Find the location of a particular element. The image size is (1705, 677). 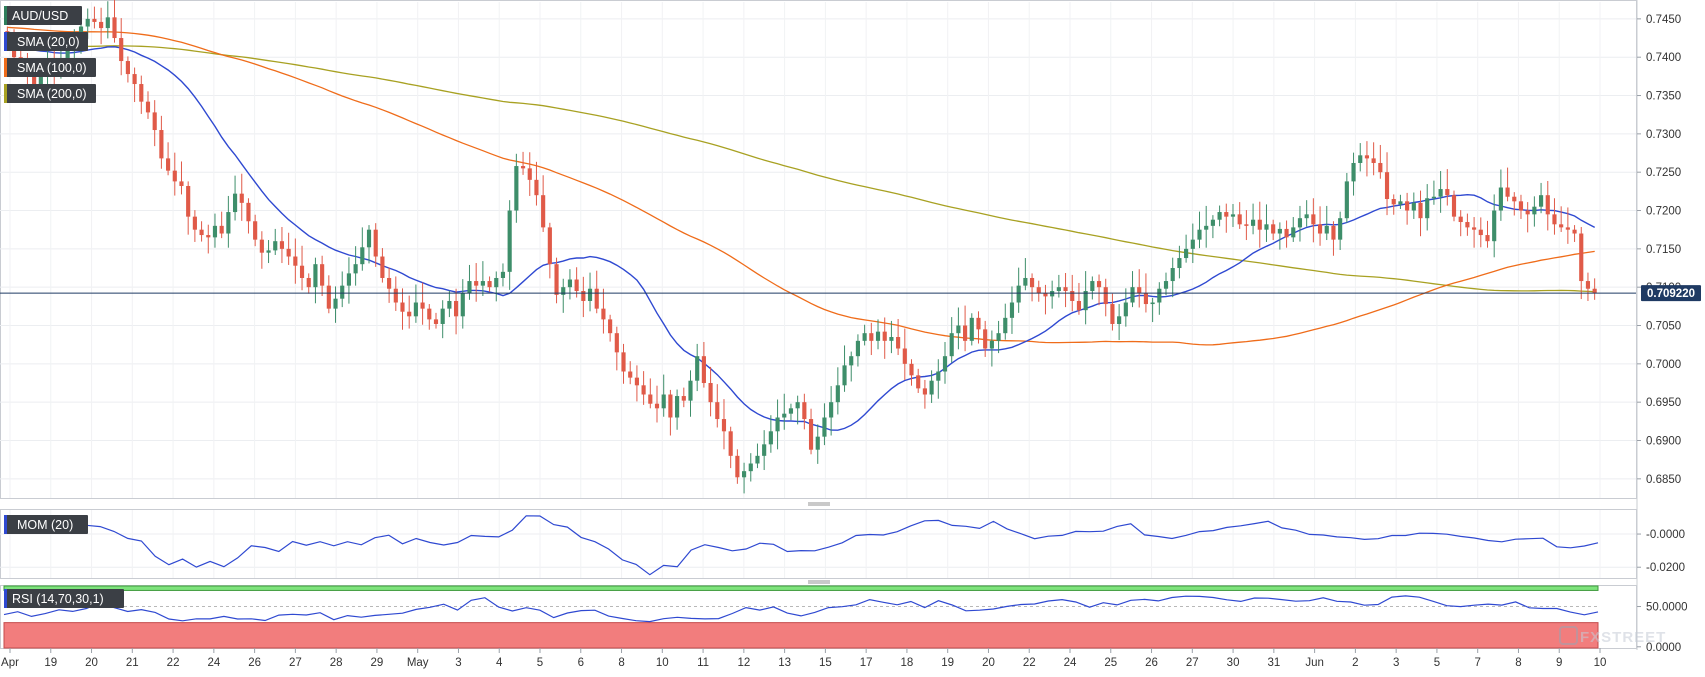

price-y-tick-label: 0.6900 is located at coordinates (1663, 442).